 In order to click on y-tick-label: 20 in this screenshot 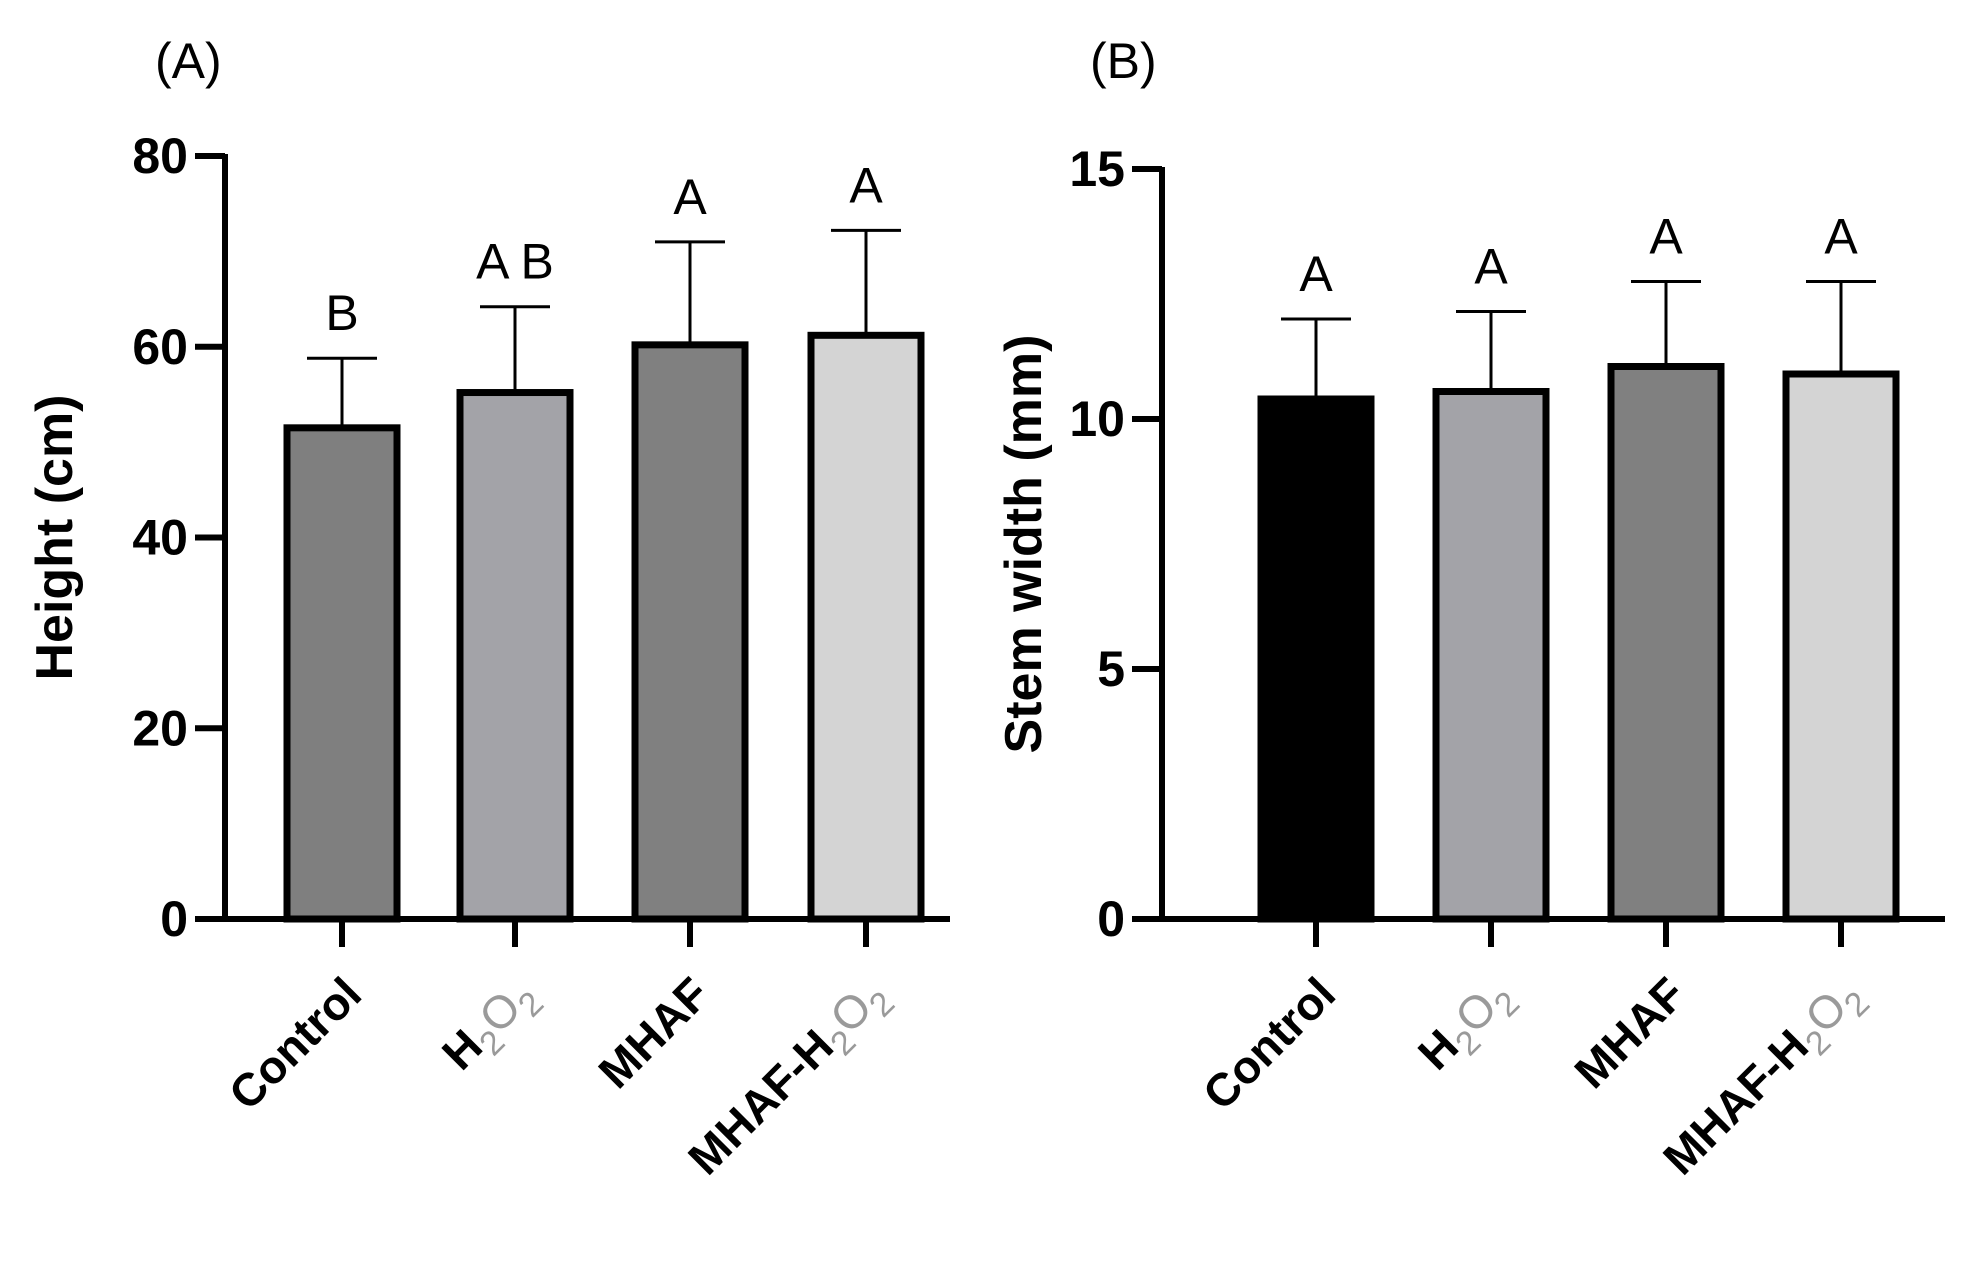, I will do `click(160, 728)`.